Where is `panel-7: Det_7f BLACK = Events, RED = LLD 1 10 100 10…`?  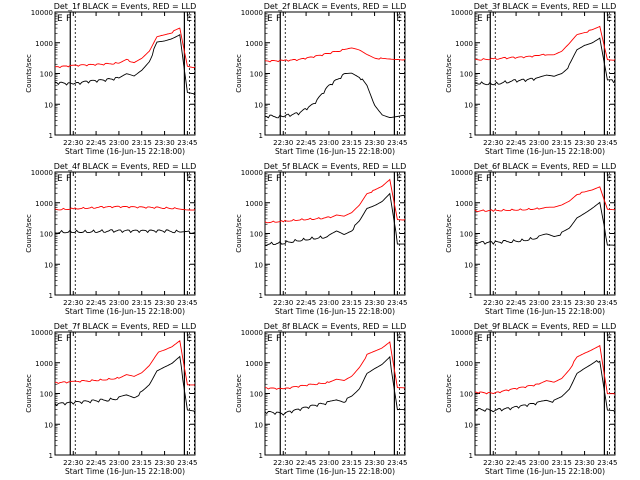 panel-7: Det_7f BLACK = Events, RED = LLD 1 10 100 10… is located at coordinates (111, 399).